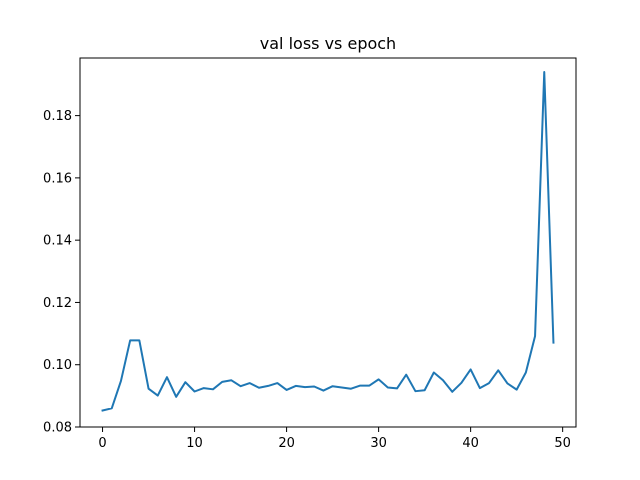 The height and width of the screenshot is (480, 640). What do you see at coordinates (286, 443) in the screenshot?
I see `x-tick-label: 20` at bounding box center [286, 443].